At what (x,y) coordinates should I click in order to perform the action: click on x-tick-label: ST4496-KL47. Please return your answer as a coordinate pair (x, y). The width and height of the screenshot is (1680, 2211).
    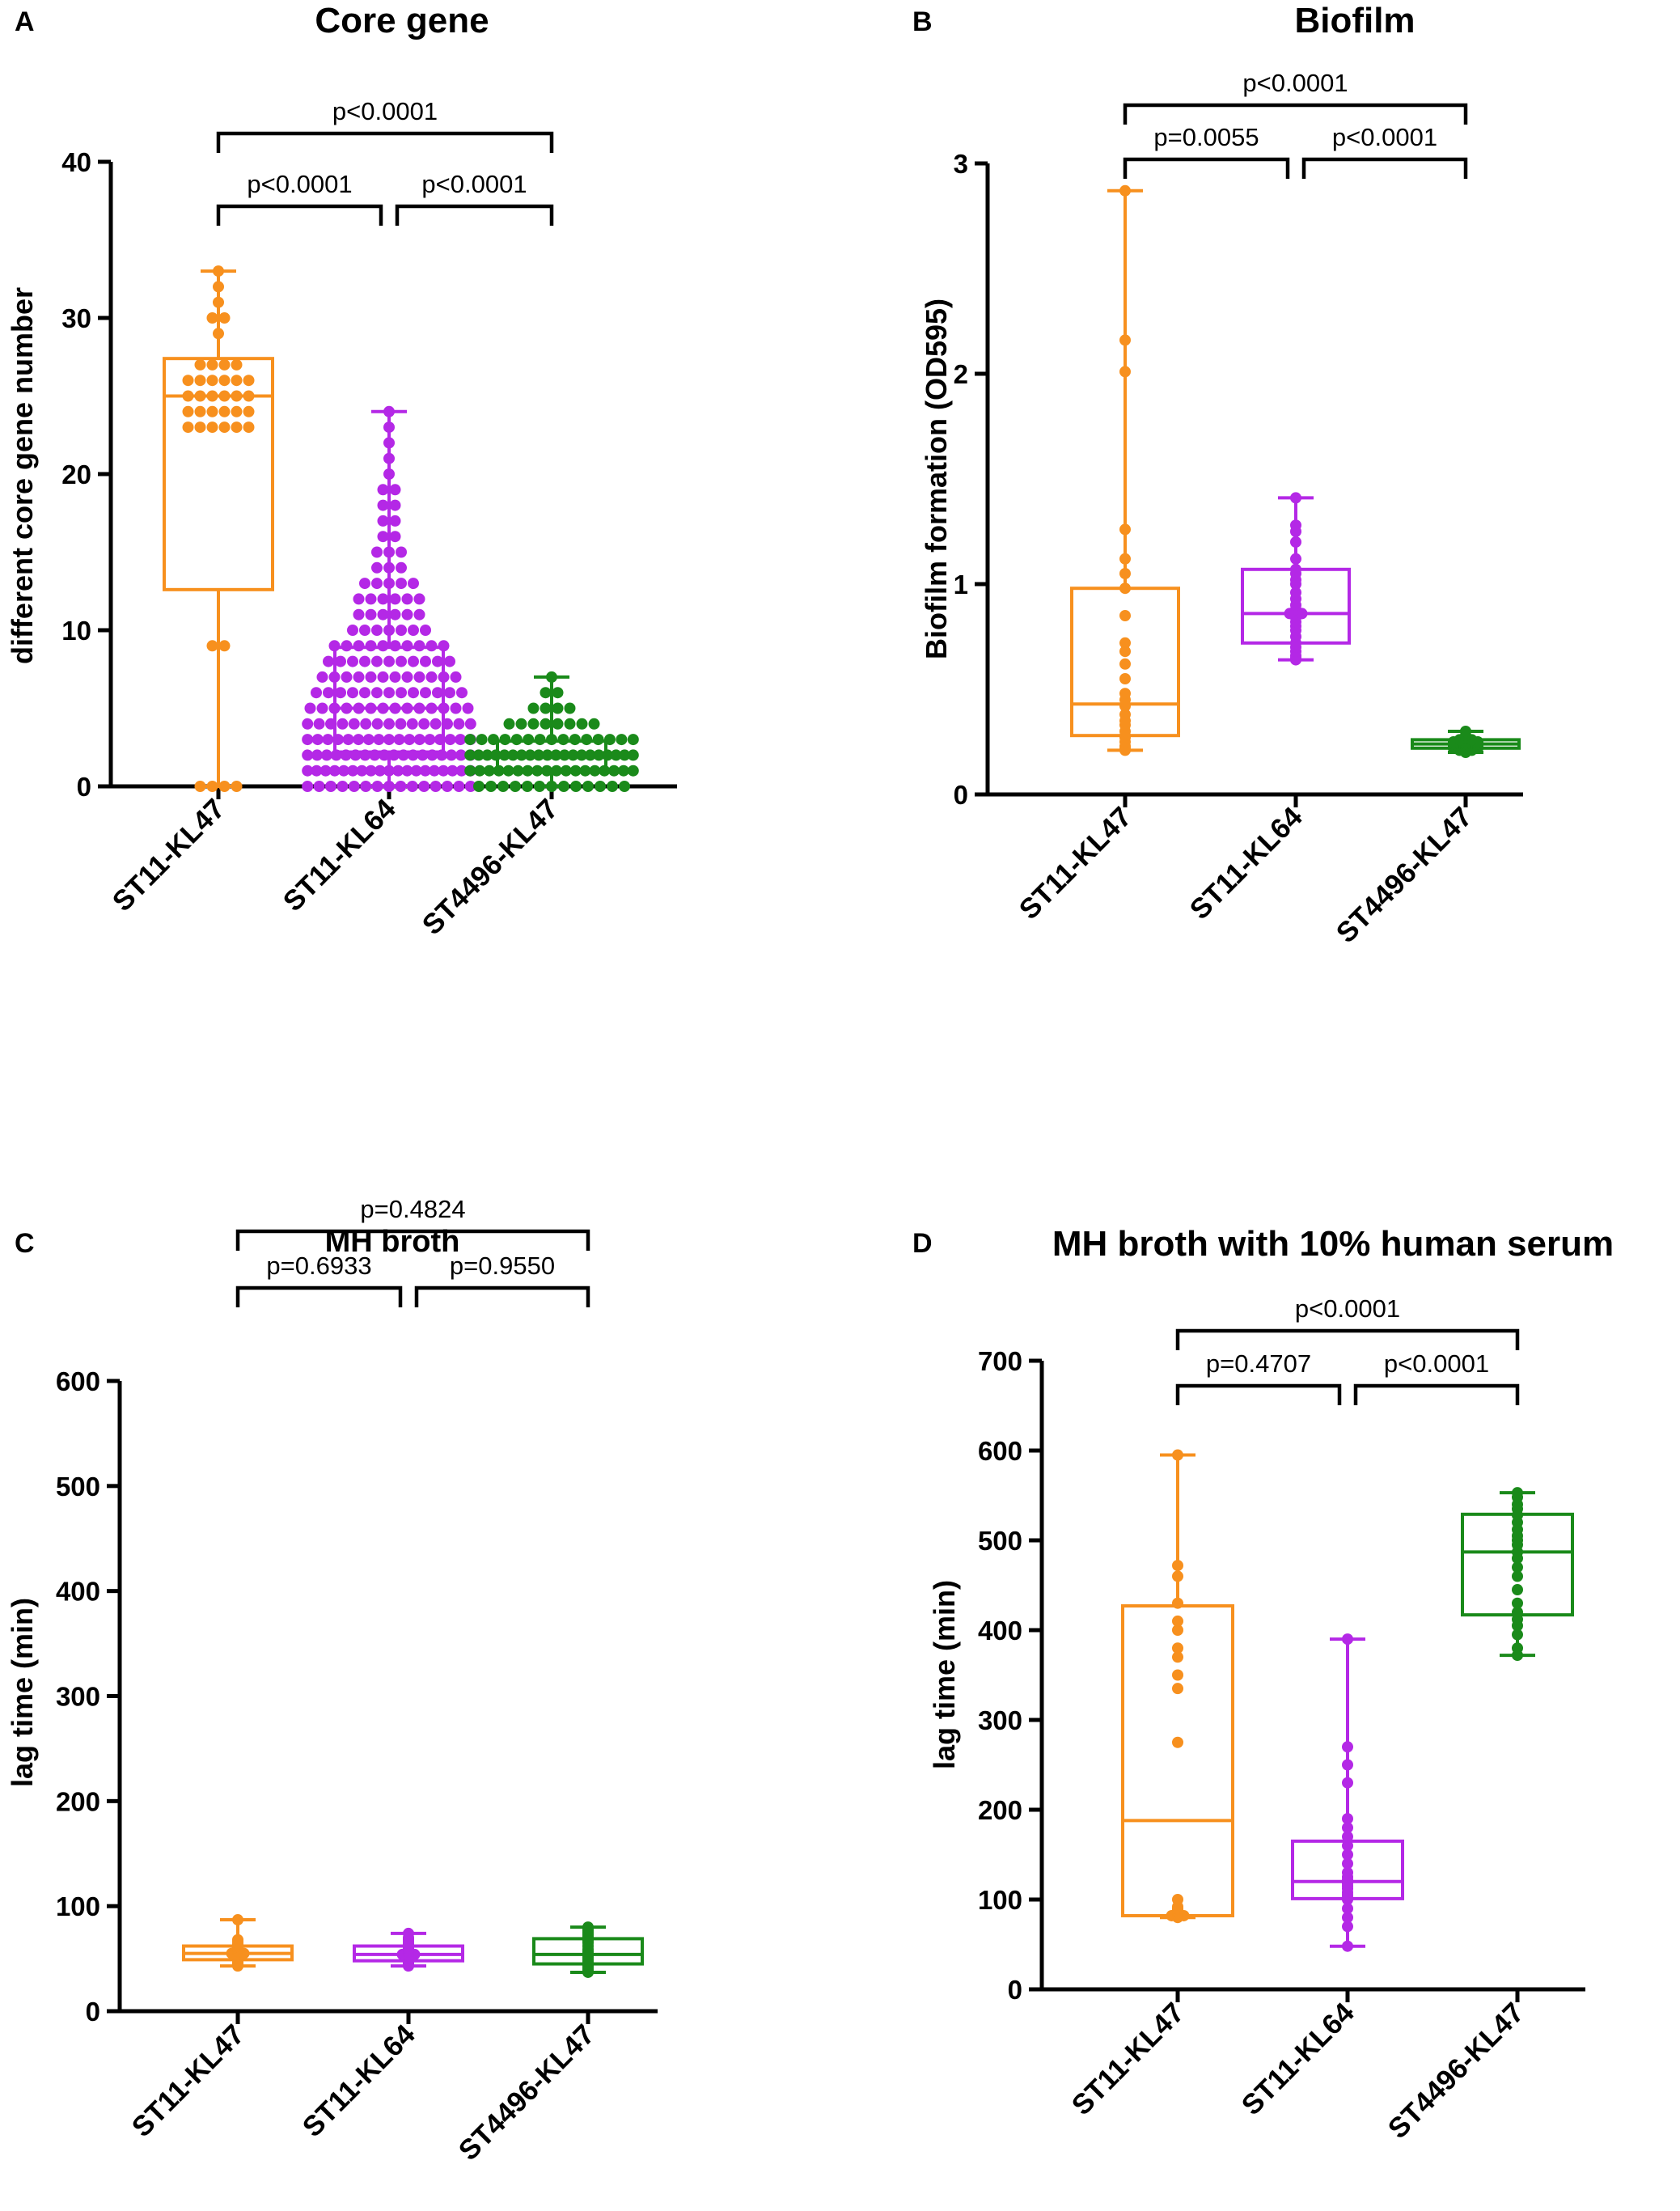
    Looking at the image, I should click on (1456, 2071).